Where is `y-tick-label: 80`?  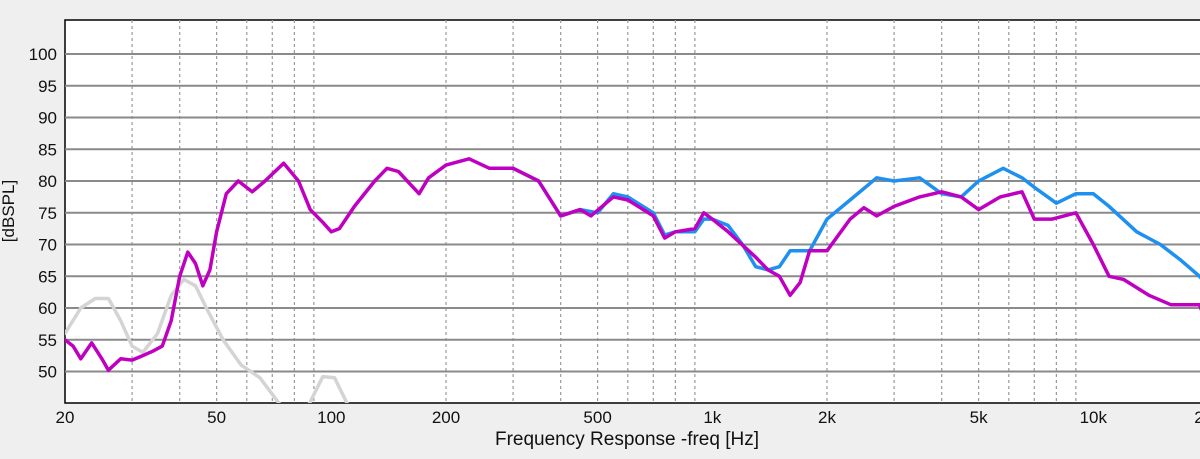 y-tick-label: 80 is located at coordinates (47, 181).